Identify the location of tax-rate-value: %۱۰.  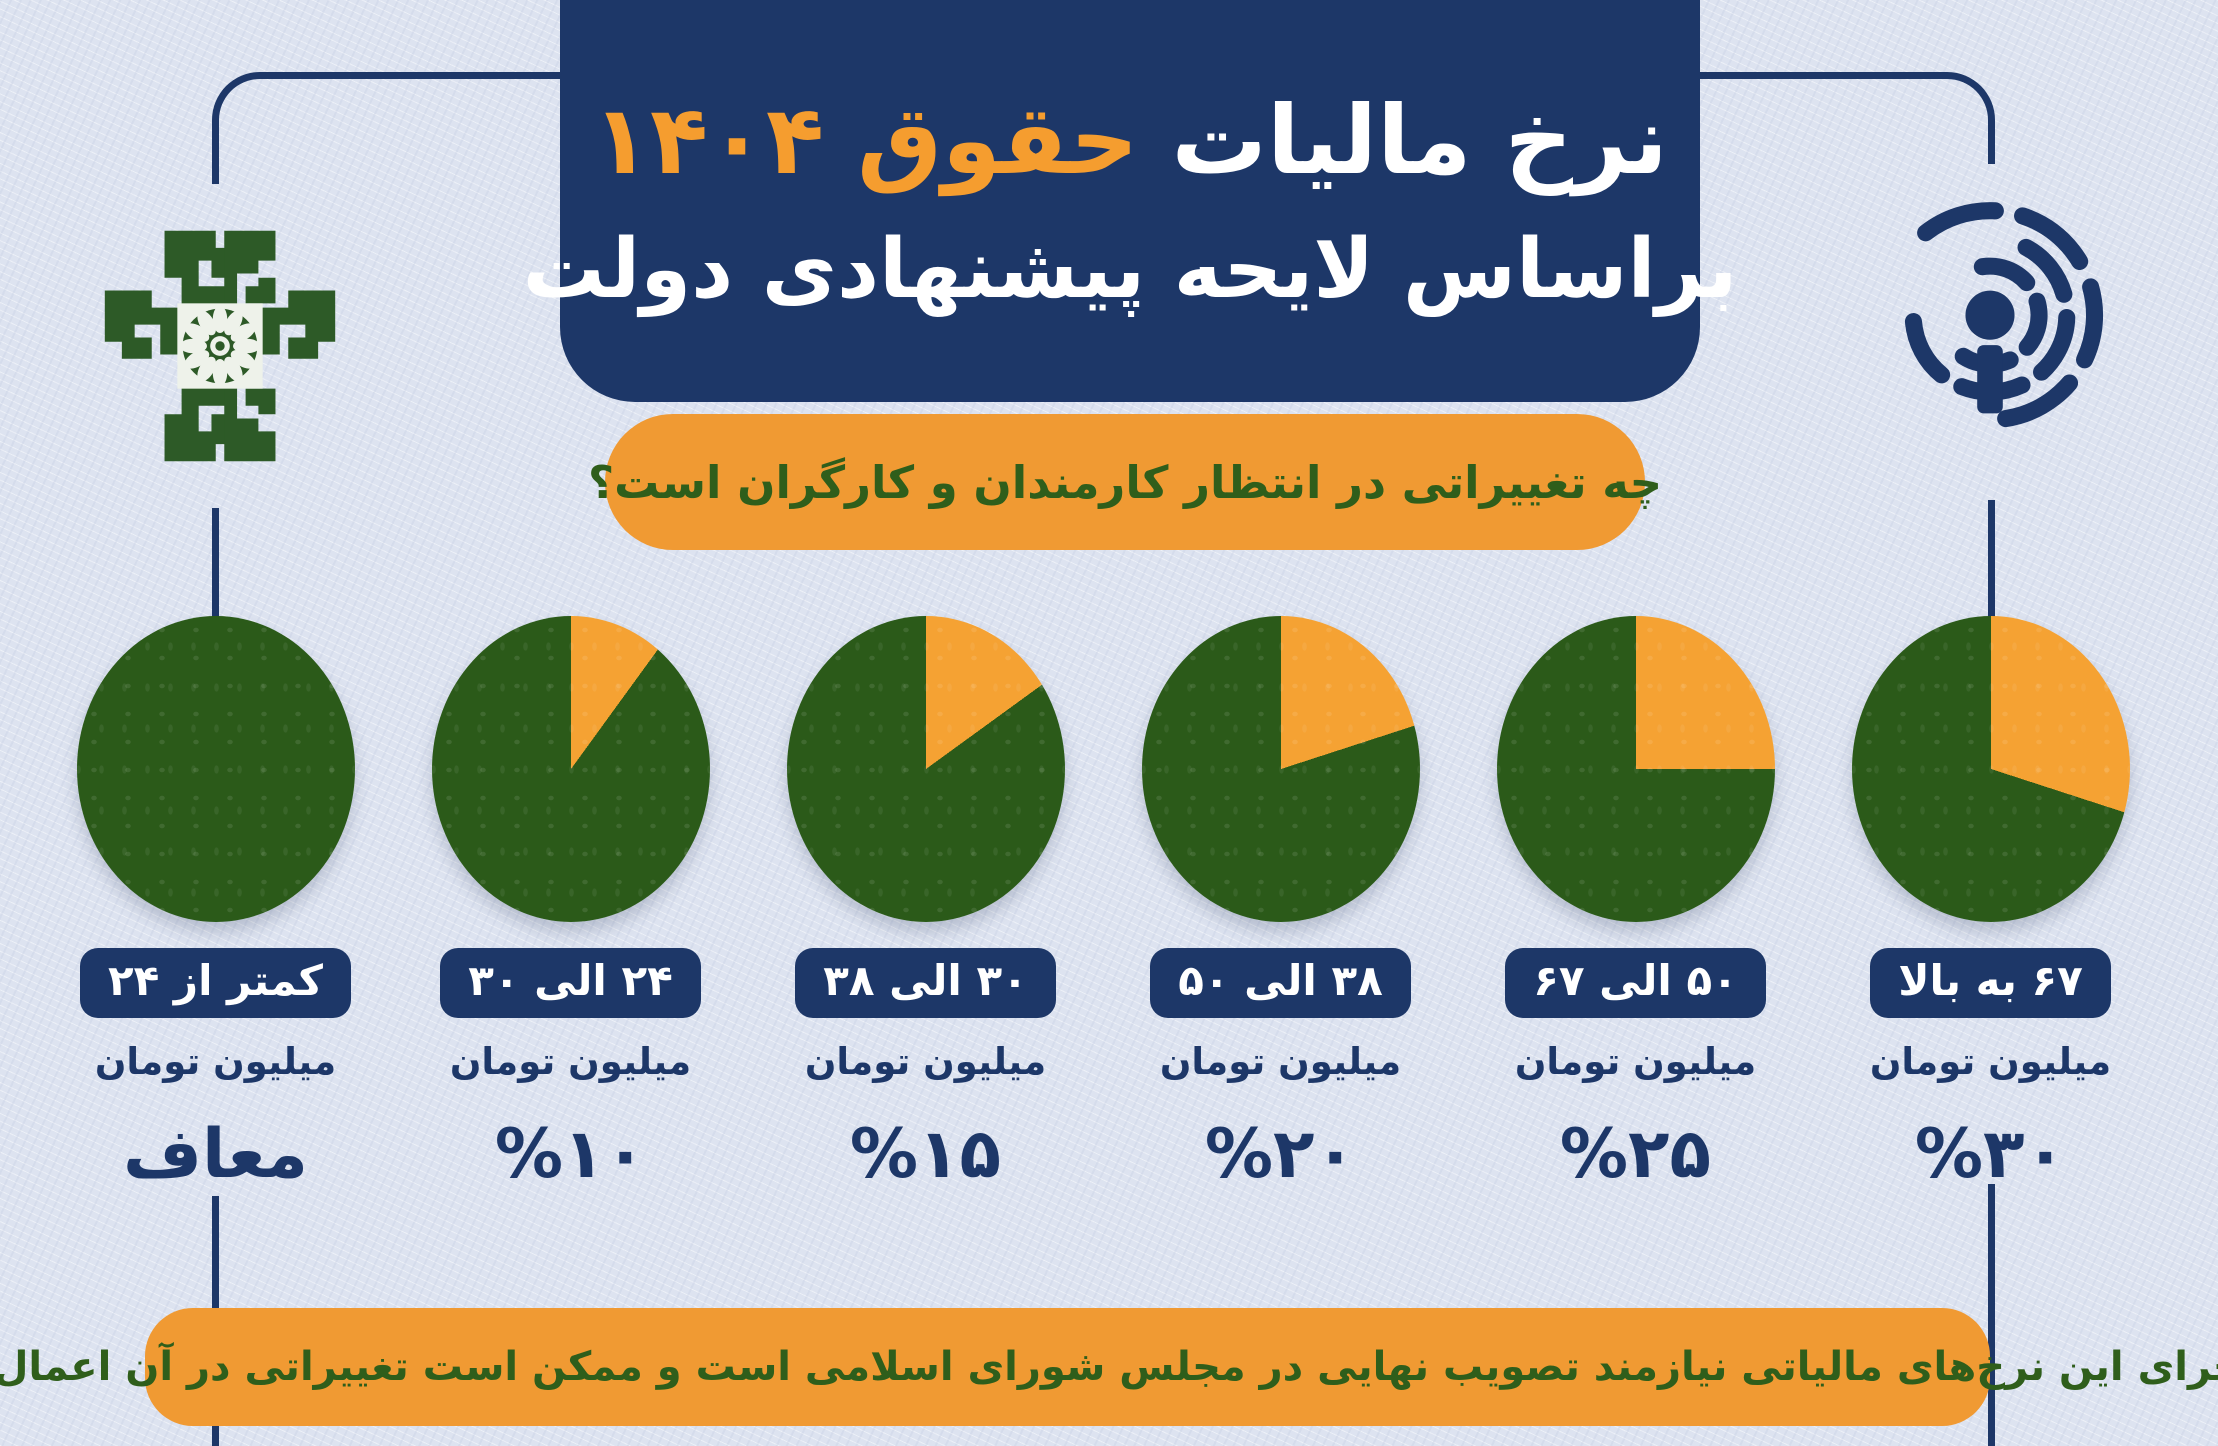
(570, 1154).